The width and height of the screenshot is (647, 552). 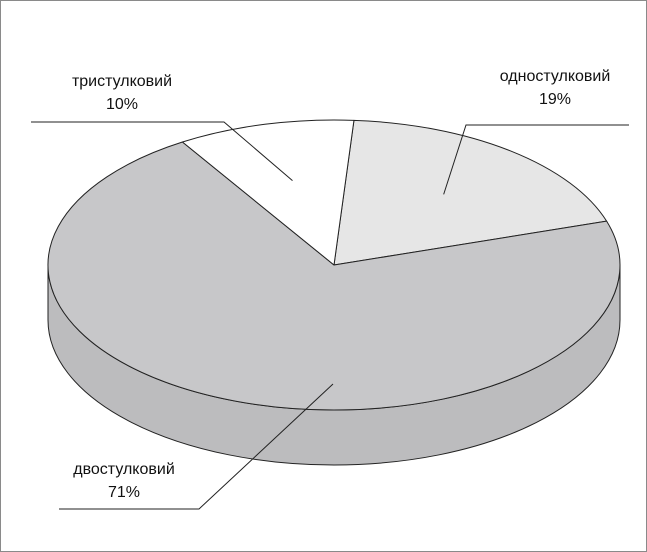 I want to click on slice-label-single-leaf-value: 19%, so click(x=555, y=99).